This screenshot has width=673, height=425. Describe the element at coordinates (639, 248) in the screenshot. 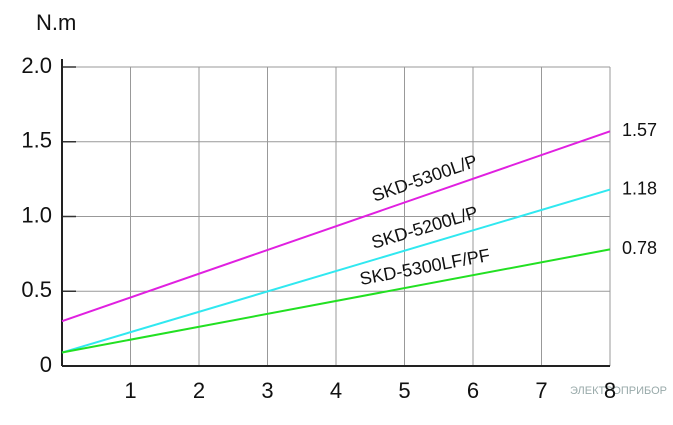

I see `end-label: 0.78` at that location.